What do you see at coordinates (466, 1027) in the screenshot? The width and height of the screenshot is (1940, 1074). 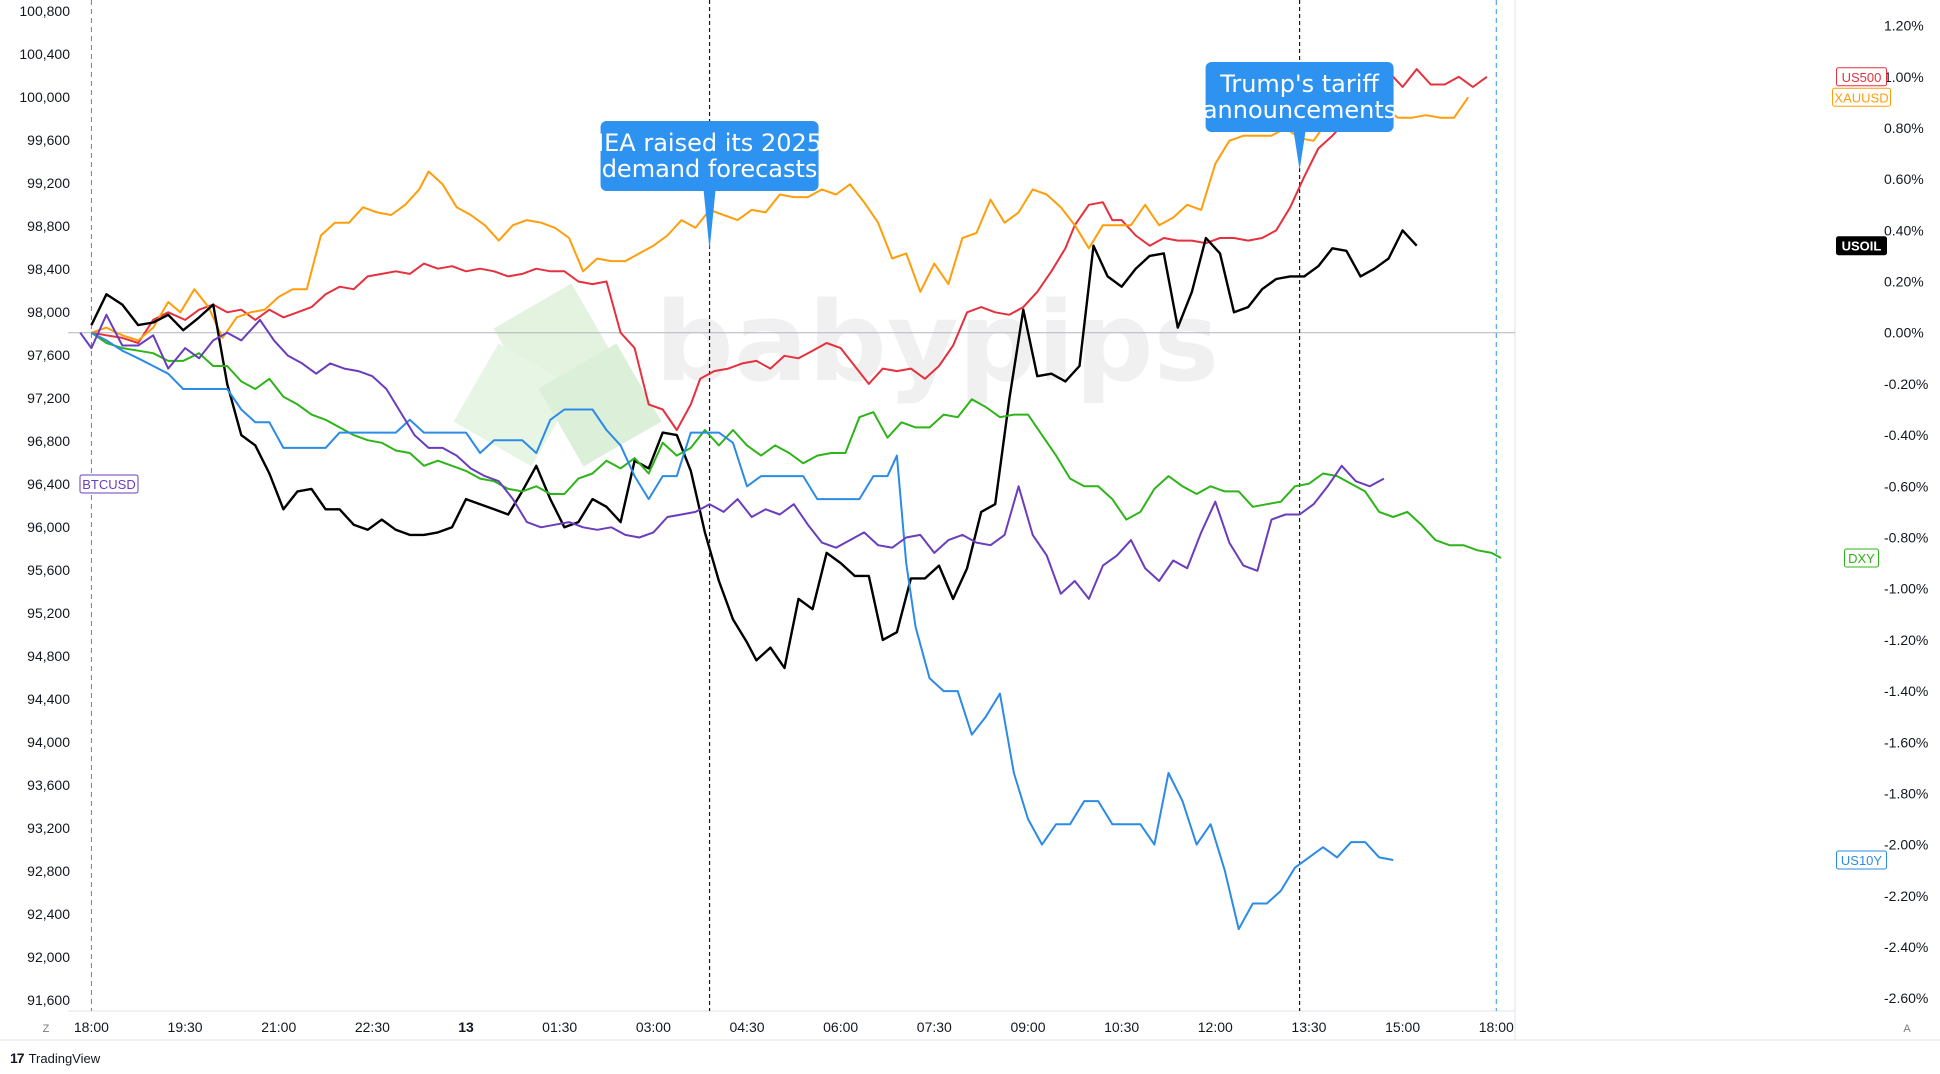 I see `time-axis-tick: 13` at bounding box center [466, 1027].